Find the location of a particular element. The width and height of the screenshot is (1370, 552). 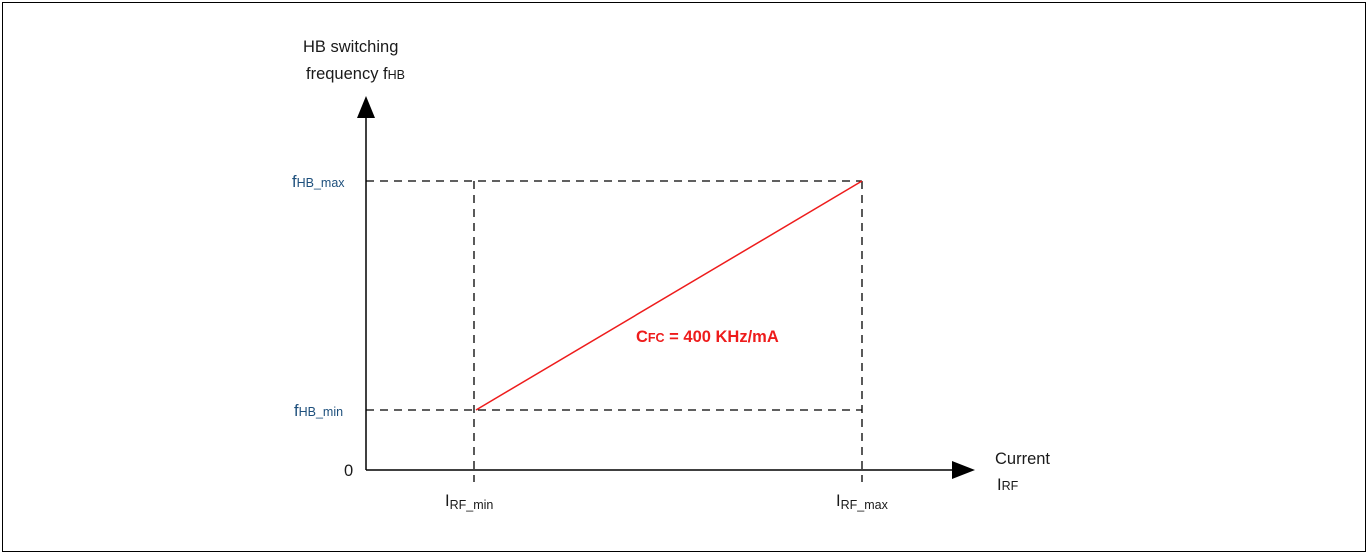

x-axis-title-line1: Current is located at coordinates (1022, 459).